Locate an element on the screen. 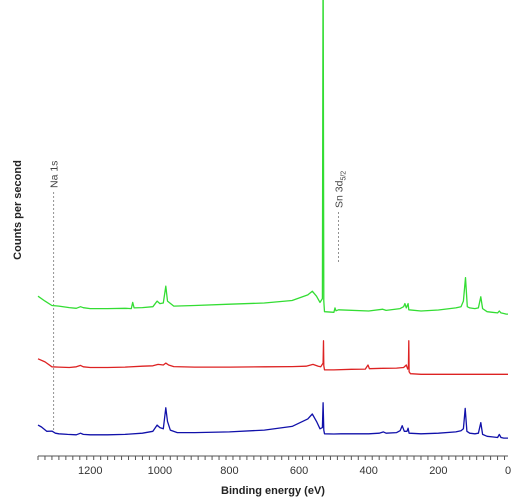 This screenshot has height=499, width=522. annotation-label: Na 1s is located at coordinates (55, 174).